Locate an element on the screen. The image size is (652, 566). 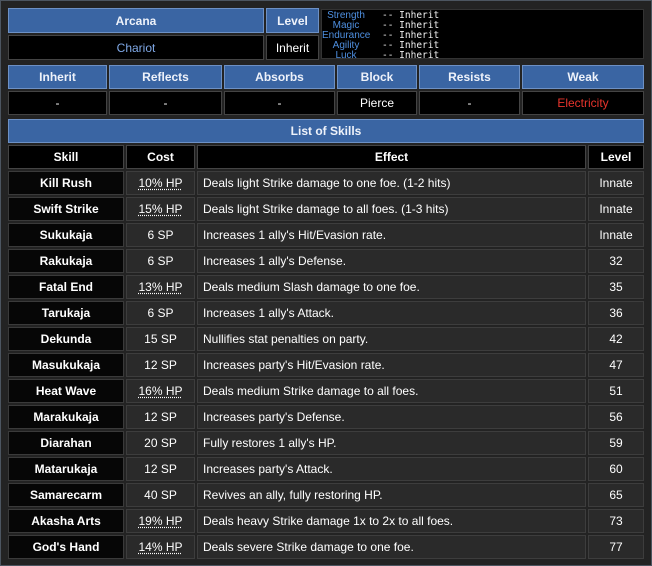
skill-name: Swift Strike is located at coordinates (66, 209).